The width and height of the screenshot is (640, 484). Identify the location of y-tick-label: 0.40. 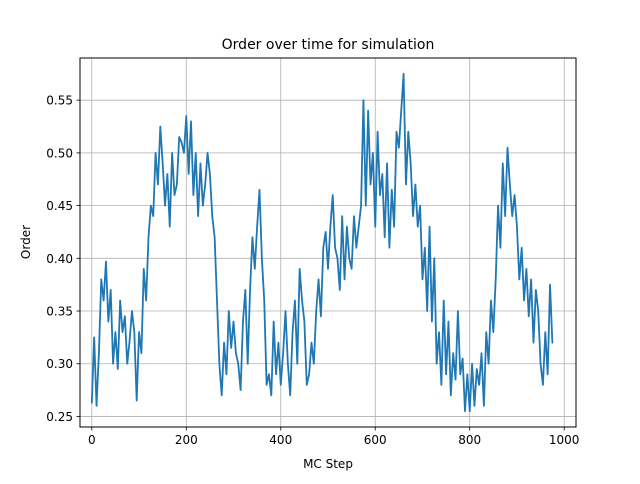
(59, 259).